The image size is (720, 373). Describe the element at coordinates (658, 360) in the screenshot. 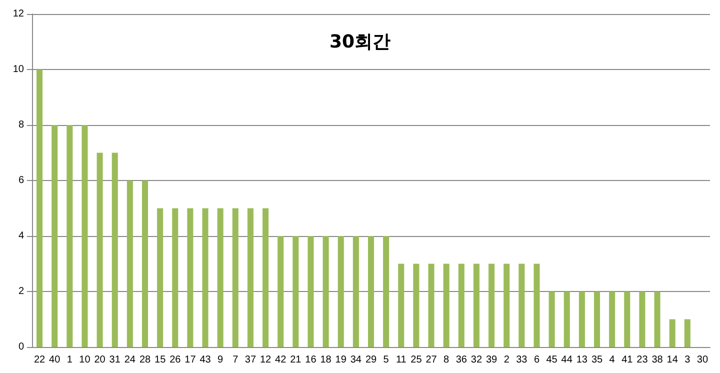

I see `x-tick-label: 38` at that location.